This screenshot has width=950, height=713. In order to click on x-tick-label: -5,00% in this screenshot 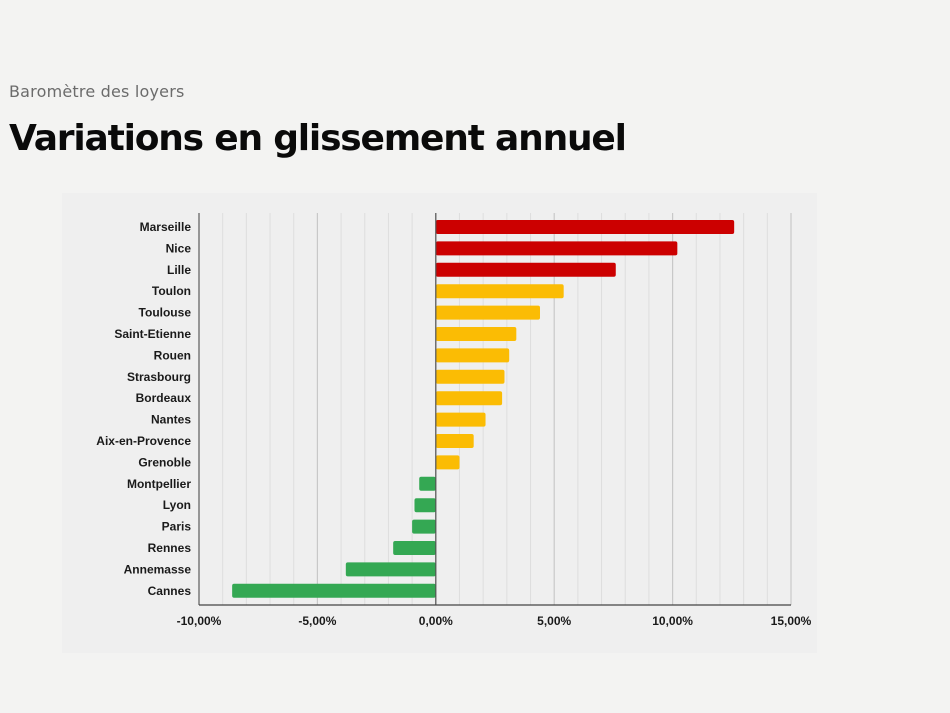, I will do `click(317, 621)`.